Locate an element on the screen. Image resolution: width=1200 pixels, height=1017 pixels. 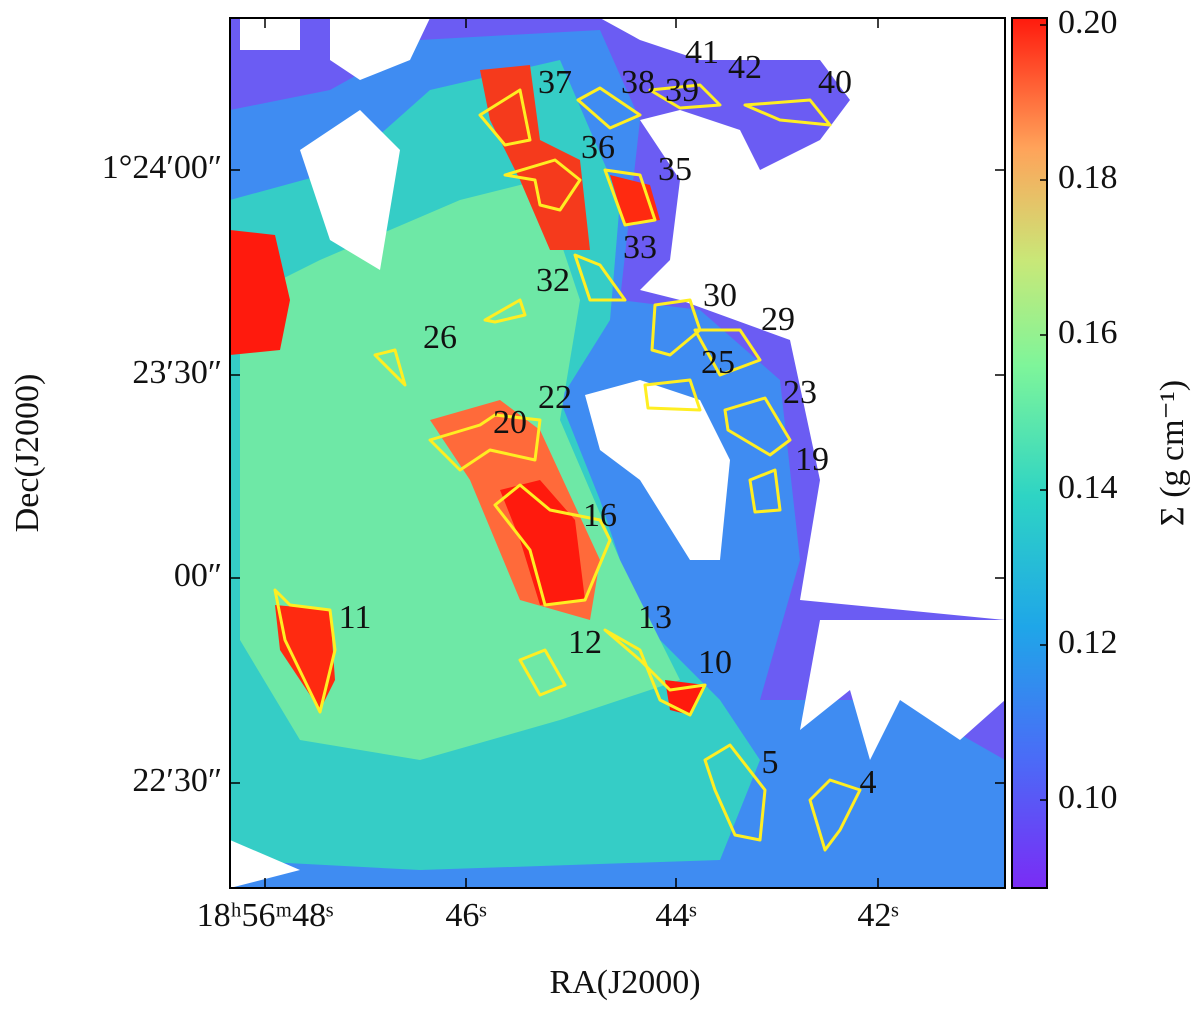
x-tick-label: 44ˢ is located at coordinates (675, 915).